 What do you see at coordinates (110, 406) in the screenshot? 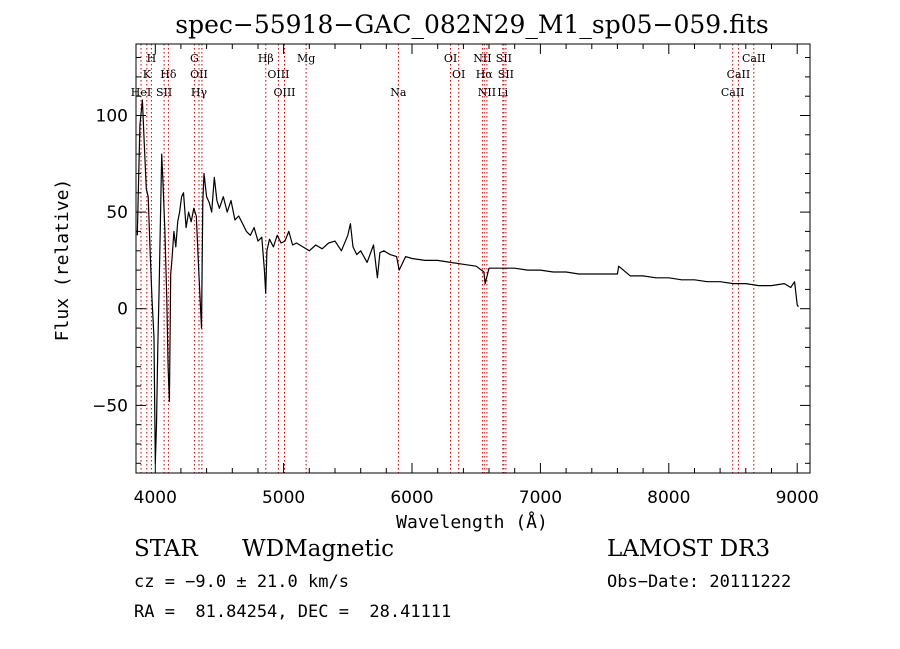
I see `y-tick-label: −50` at bounding box center [110, 406].